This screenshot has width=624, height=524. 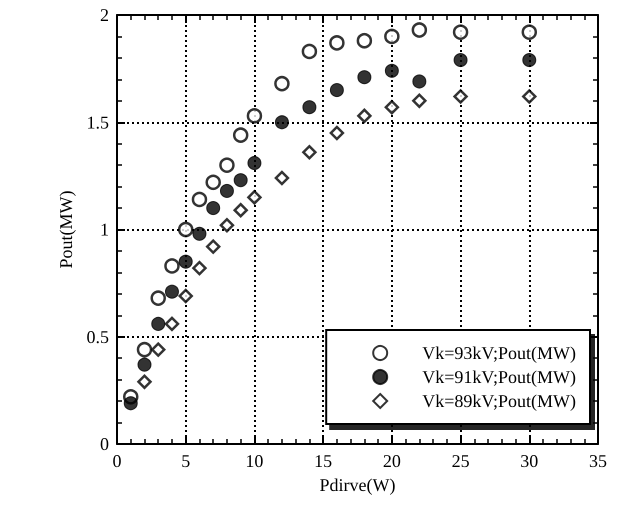 I want to click on y-axis-title: Pout(MW), so click(x=66, y=229).